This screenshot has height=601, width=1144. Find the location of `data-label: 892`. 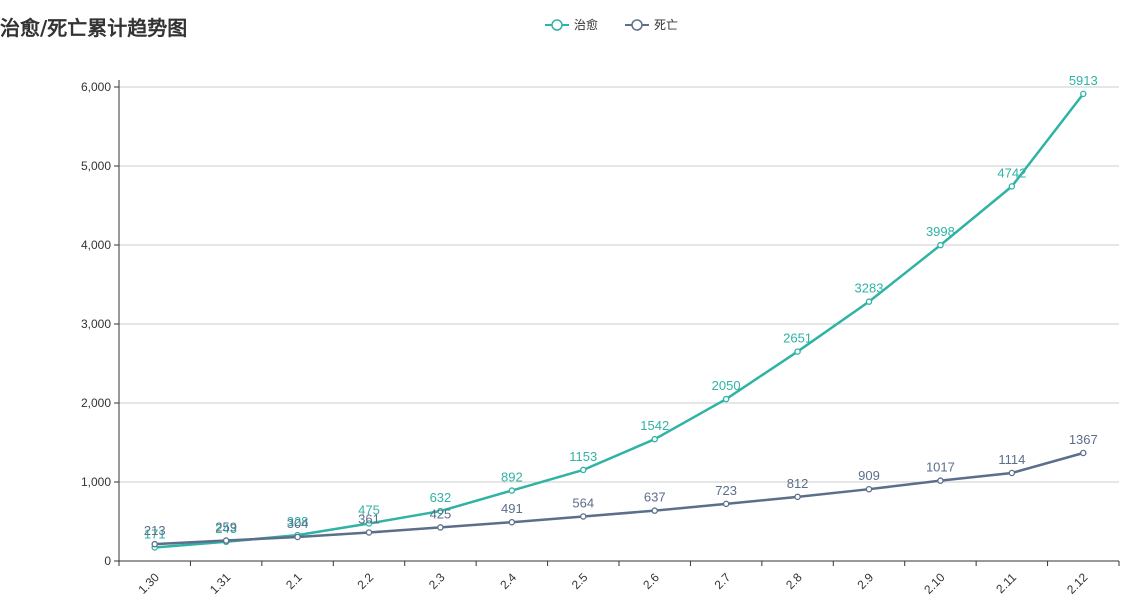

data-label: 892 is located at coordinates (512, 477).